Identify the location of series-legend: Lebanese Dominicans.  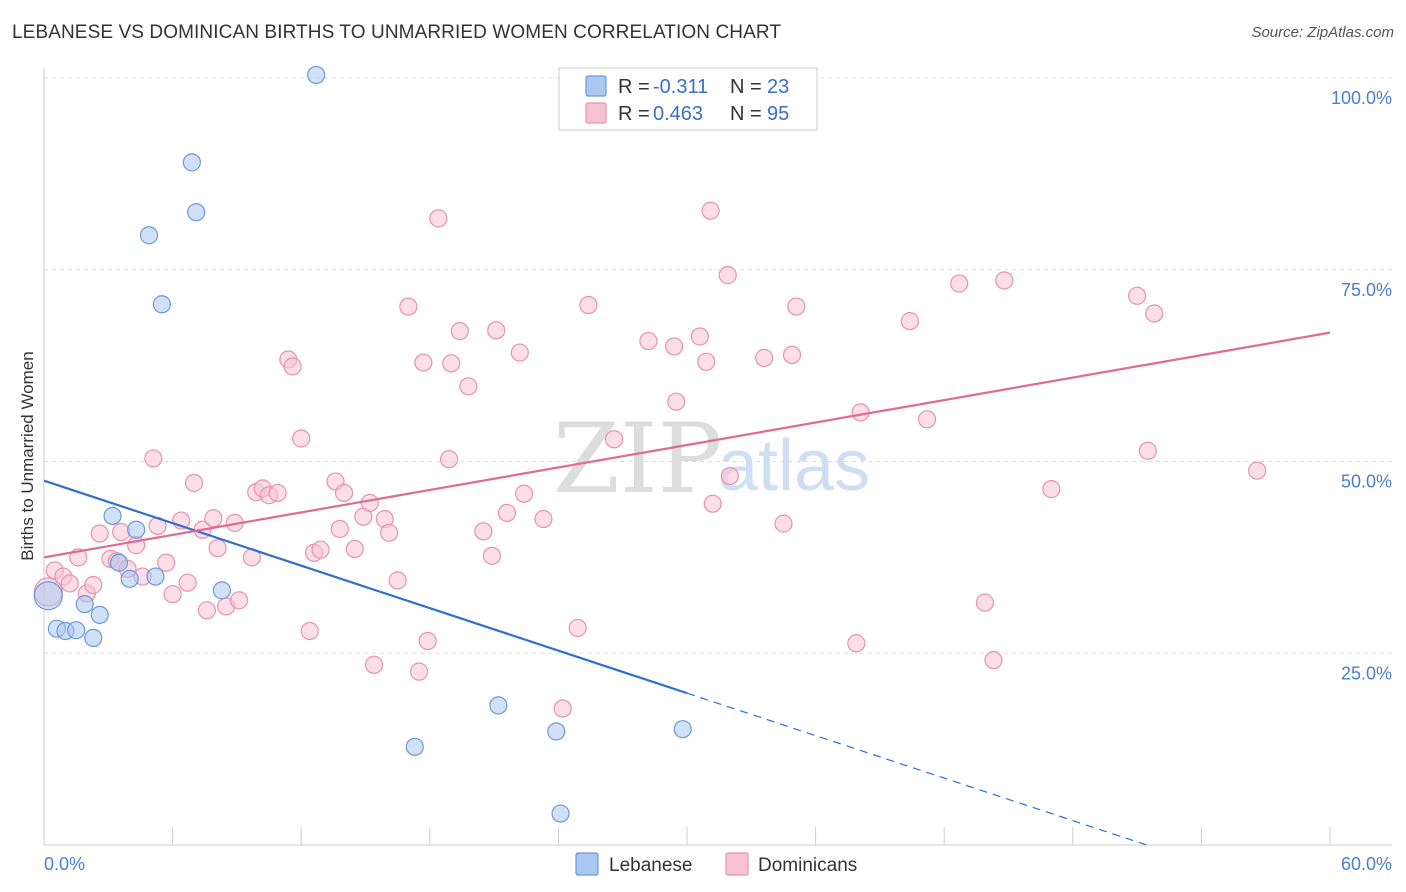
(716, 864).